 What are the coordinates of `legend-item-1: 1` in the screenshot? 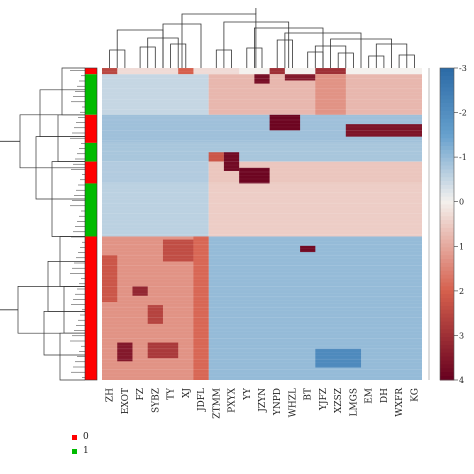 It's located at (80, 451).